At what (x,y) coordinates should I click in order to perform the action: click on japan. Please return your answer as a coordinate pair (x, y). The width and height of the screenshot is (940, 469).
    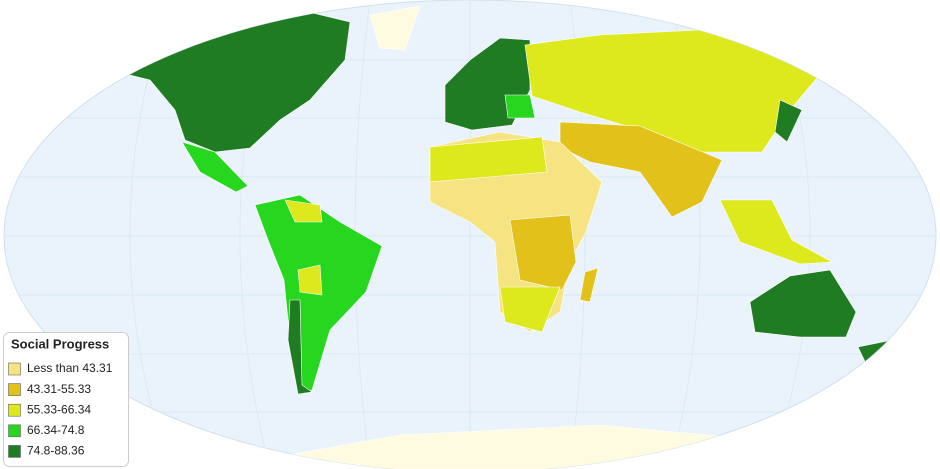
    Looking at the image, I should click on (788, 121).